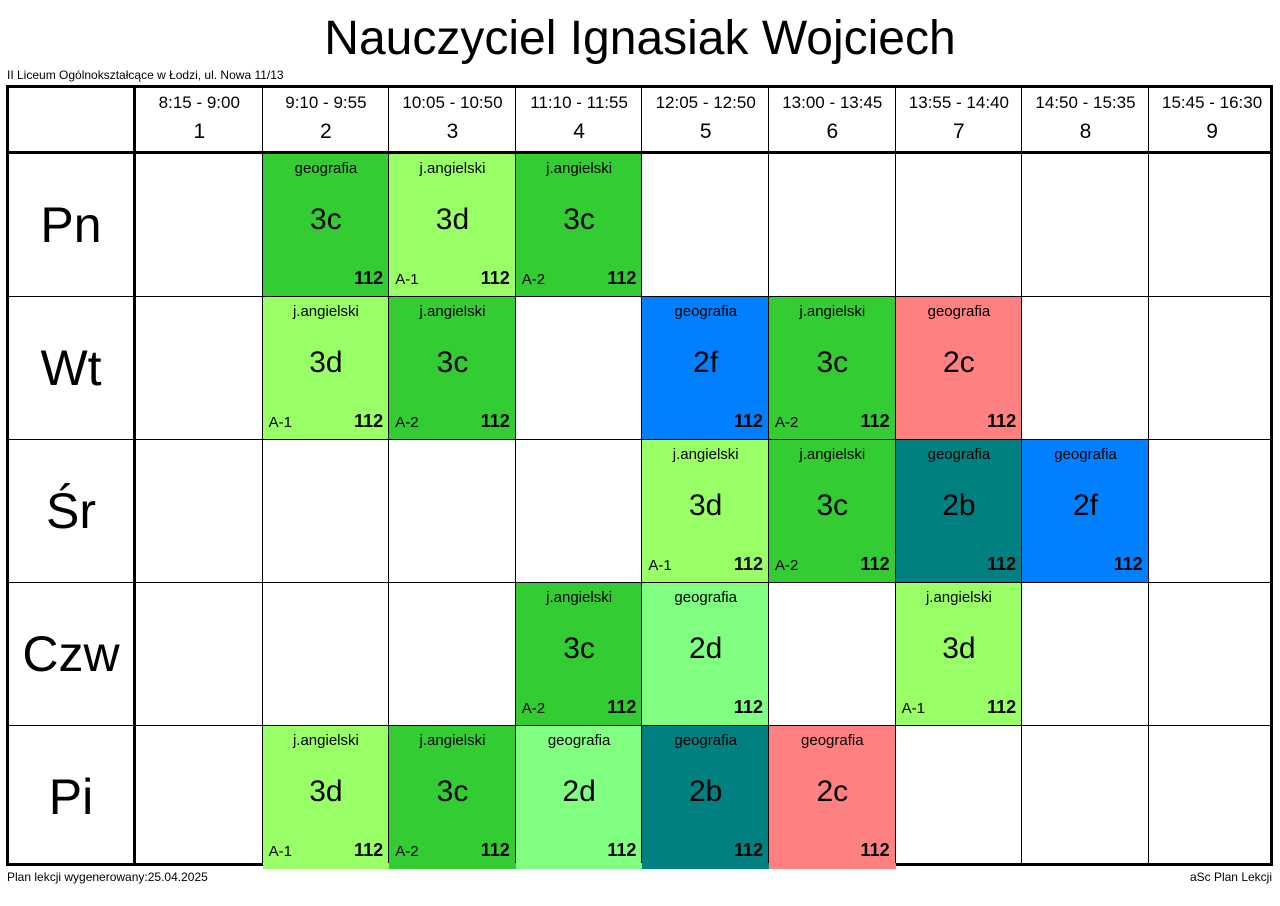  I want to click on period-header: 15:45 - 16:30 9, so click(1212, 119).